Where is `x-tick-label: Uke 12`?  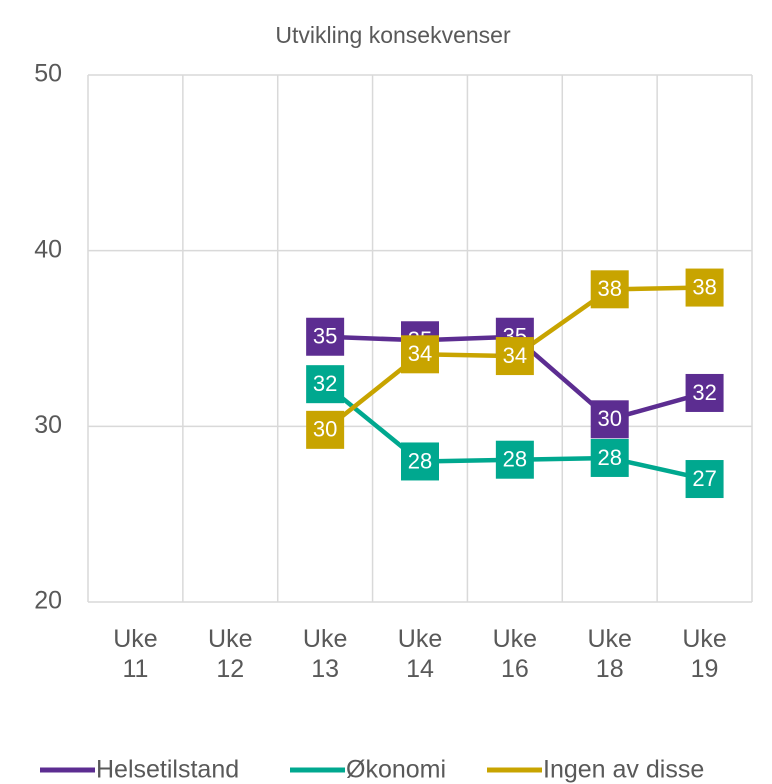 x-tick-label: Uke 12 is located at coordinates (230, 654).